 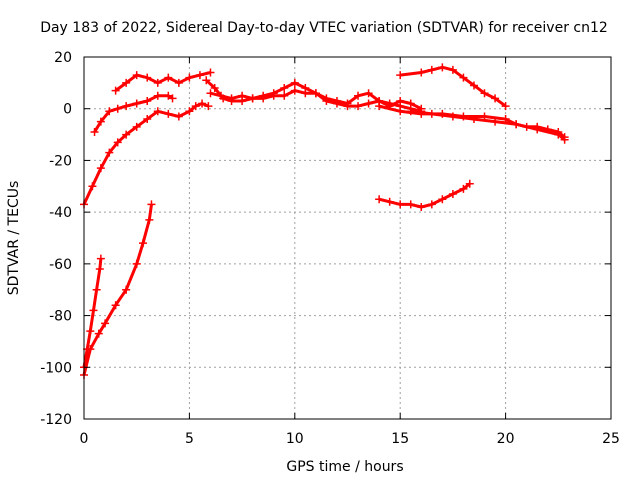 I want to click on y-tick-label: 0, so click(x=67, y=110).